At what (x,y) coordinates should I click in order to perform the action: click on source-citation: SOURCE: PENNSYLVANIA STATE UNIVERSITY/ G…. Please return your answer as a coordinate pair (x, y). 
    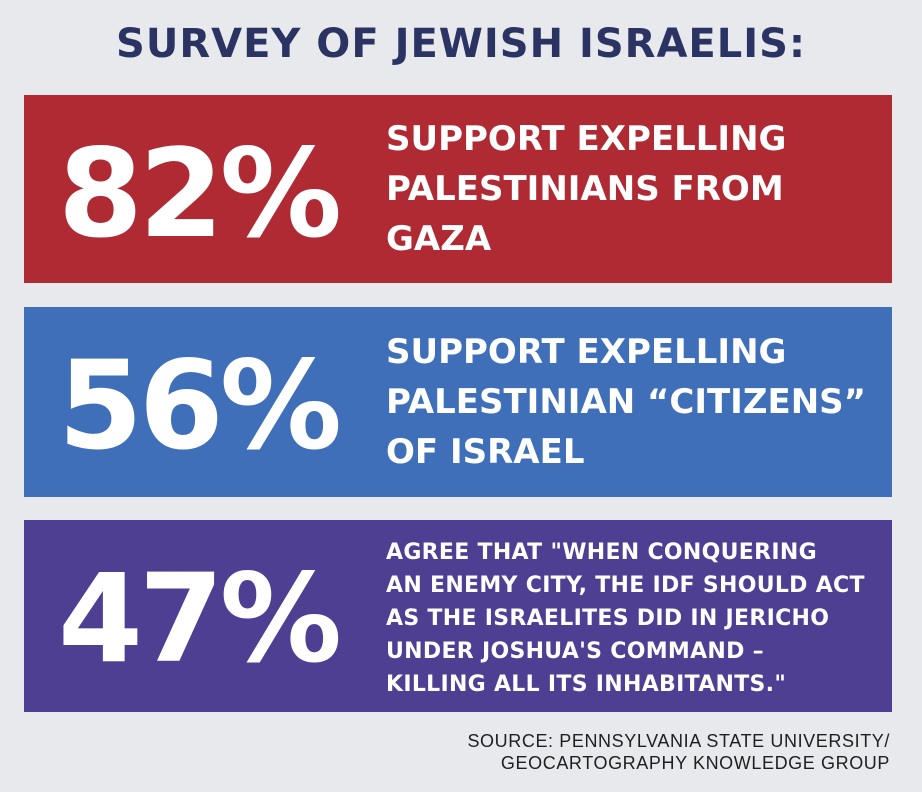
    Looking at the image, I should click on (678, 752).